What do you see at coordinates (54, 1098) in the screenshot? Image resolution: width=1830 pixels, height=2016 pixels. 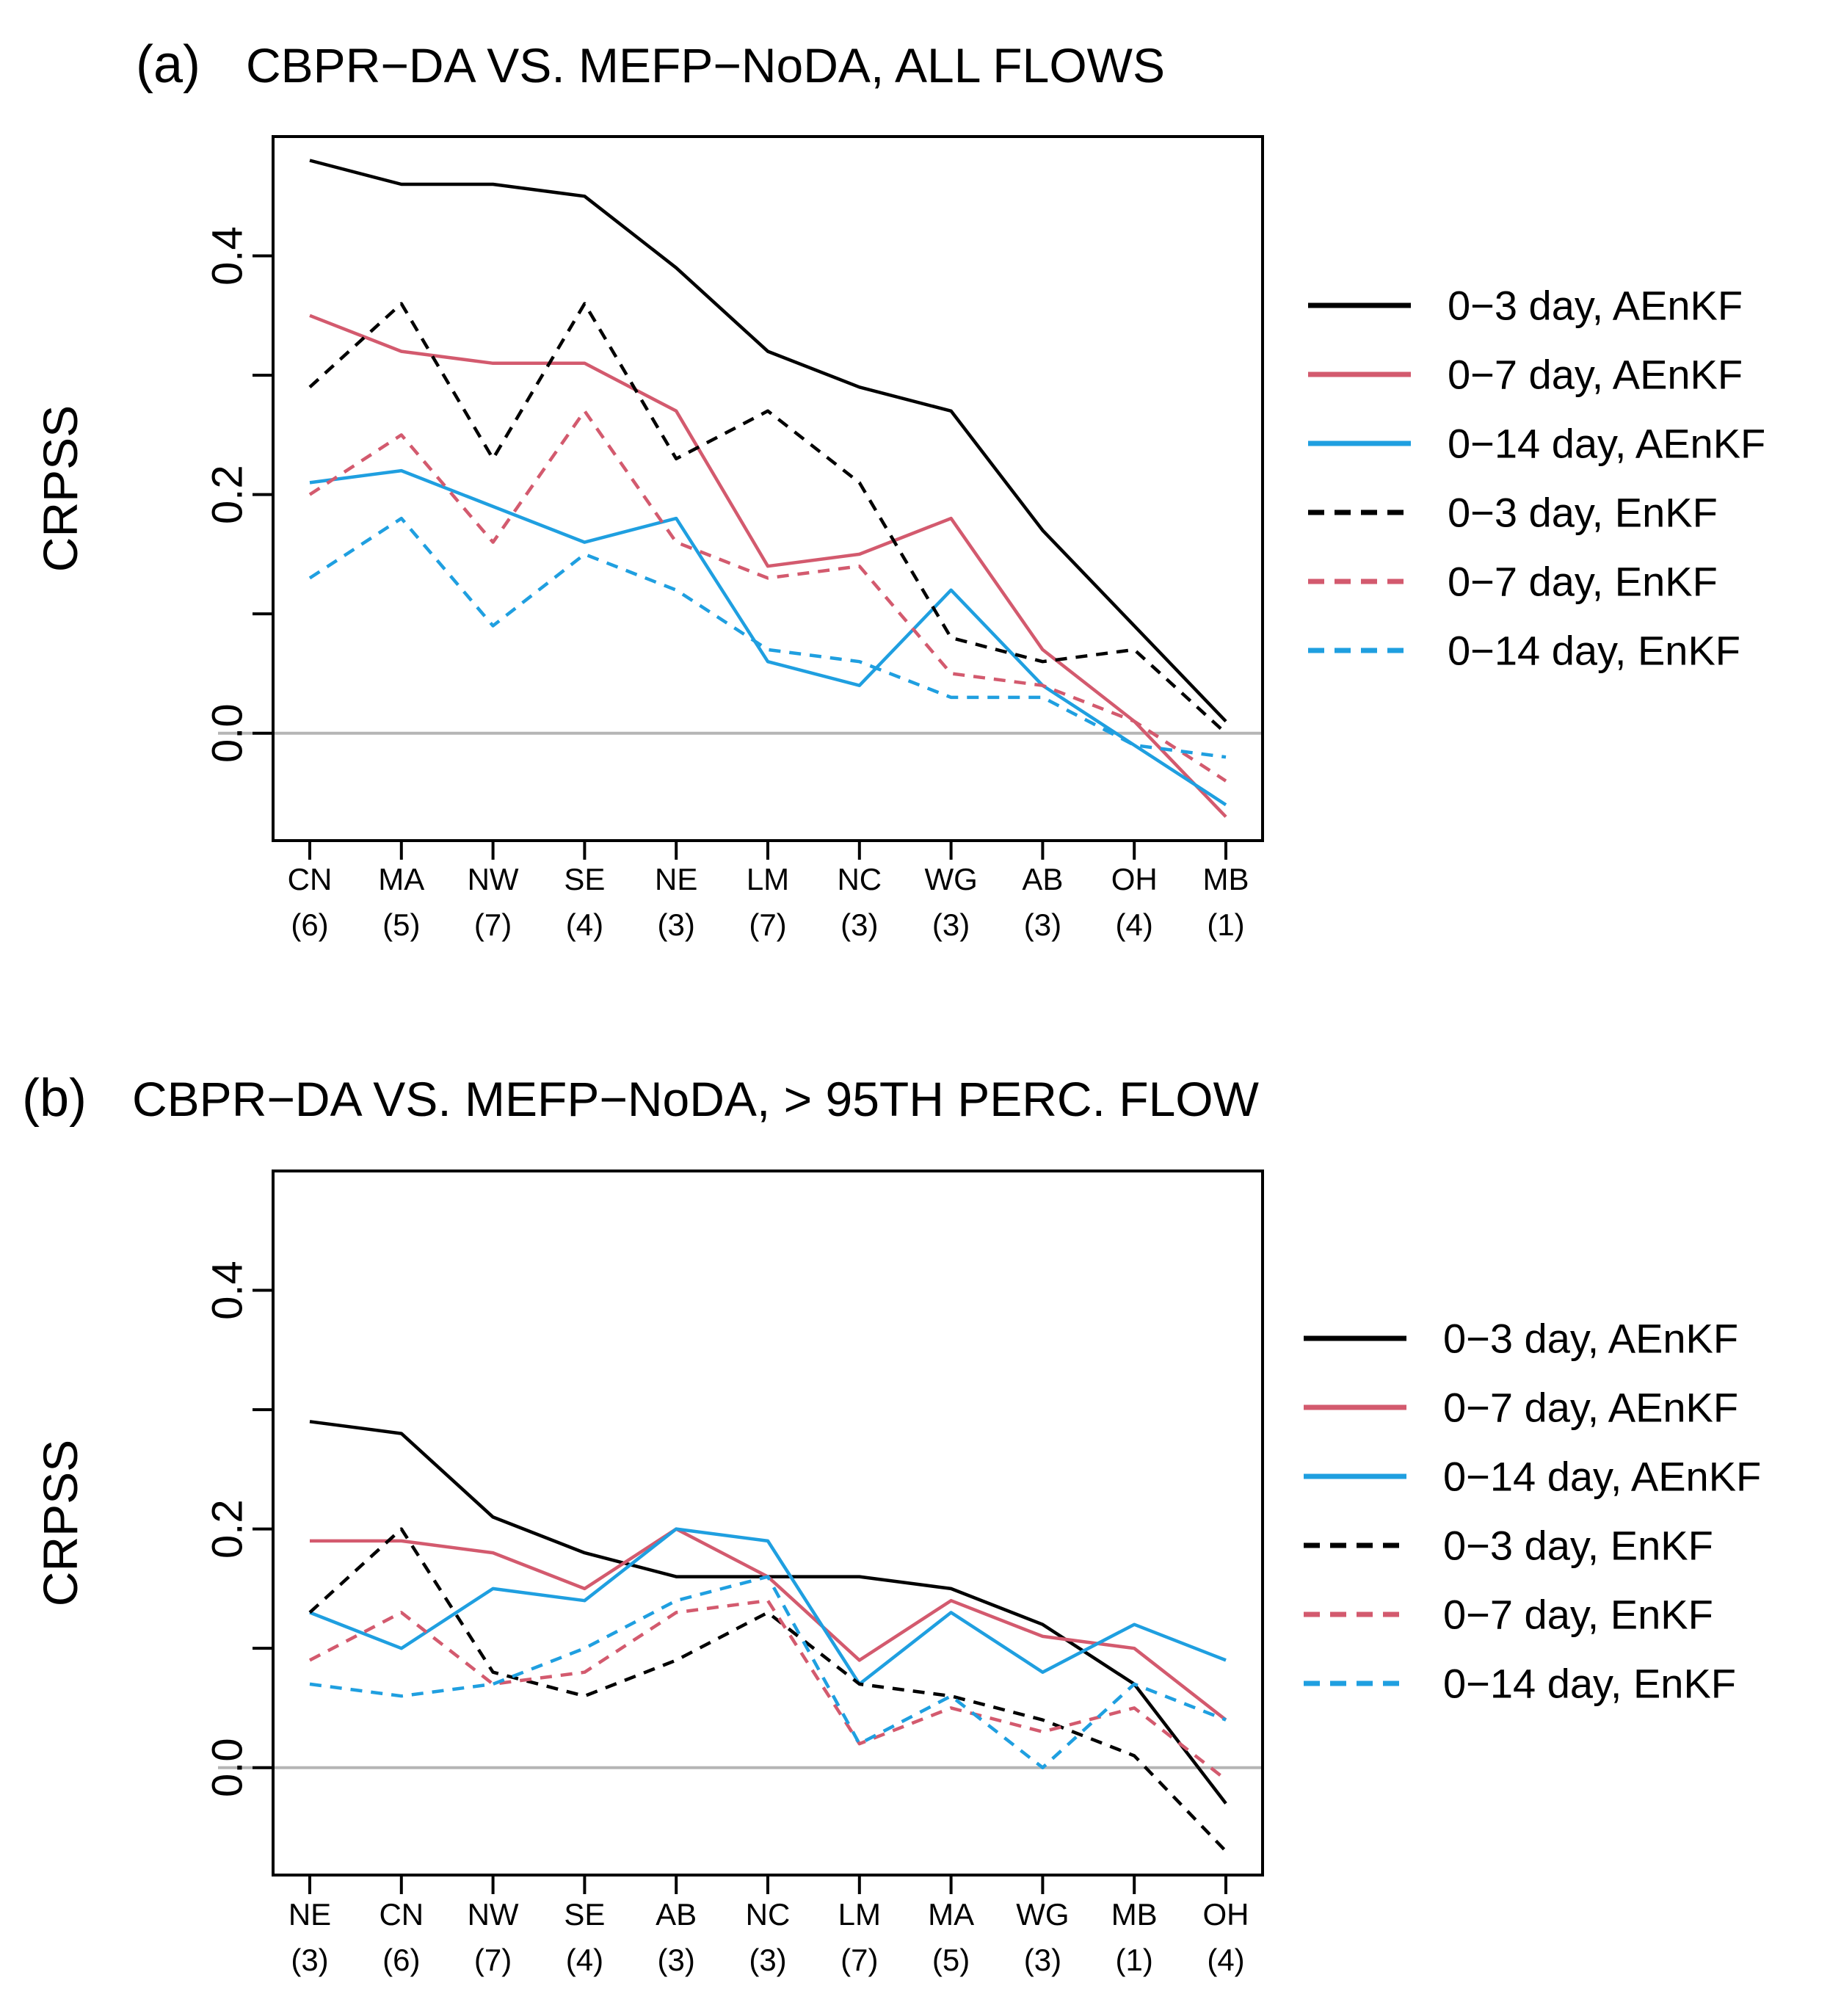 I see `panel-letter: (b)` at bounding box center [54, 1098].